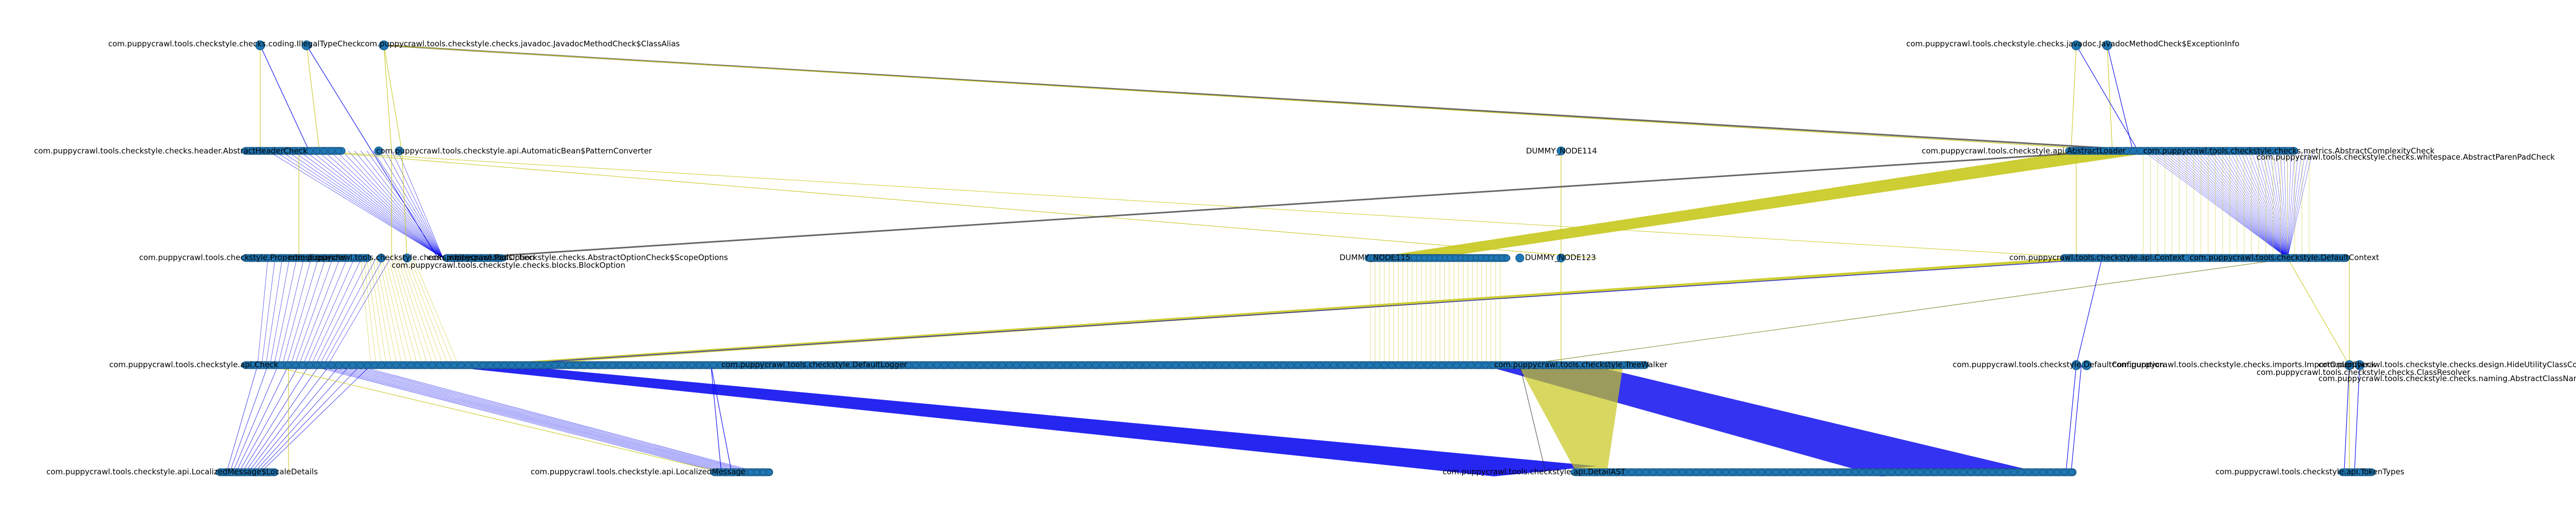 Image resolution: width=2576 pixels, height=515 pixels. What do you see at coordinates (1375, 258) in the screenshot?
I see `node-label-n3e: DUMMY_NODE115` at bounding box center [1375, 258].